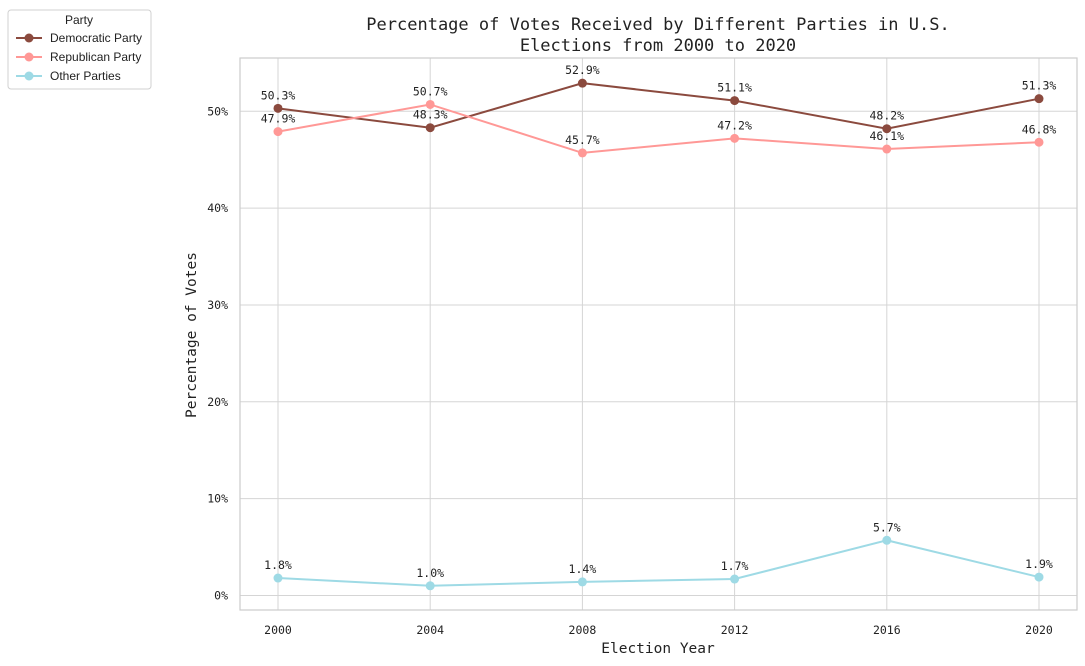 The height and width of the screenshot is (666, 1085). Describe the element at coordinates (734, 125) in the screenshot. I see `data-label: 47.2%` at that location.